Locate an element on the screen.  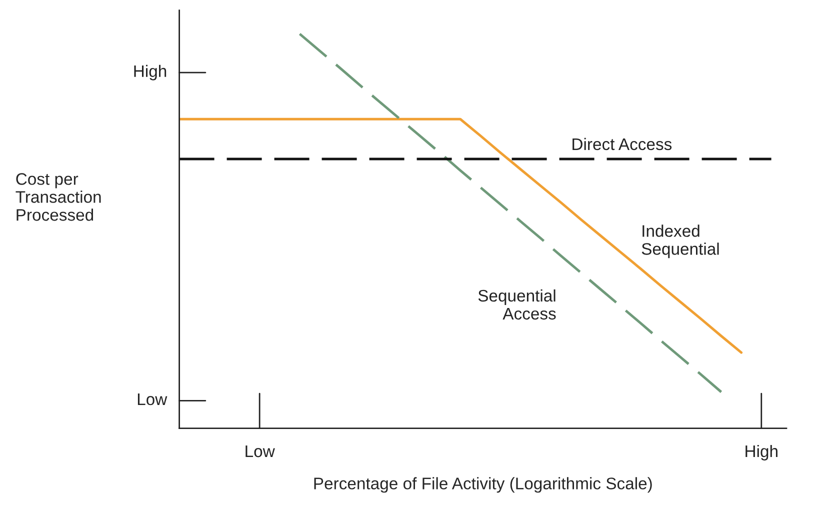
x-axis-title: Percentage of File Activity (Logarithmic Scale) is located at coordinates (483, 485).